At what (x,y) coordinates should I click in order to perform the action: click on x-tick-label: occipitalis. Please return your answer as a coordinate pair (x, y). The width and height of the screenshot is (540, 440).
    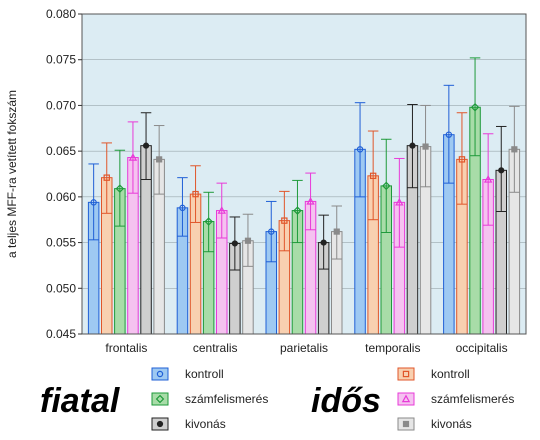
    Looking at the image, I should click on (482, 348).